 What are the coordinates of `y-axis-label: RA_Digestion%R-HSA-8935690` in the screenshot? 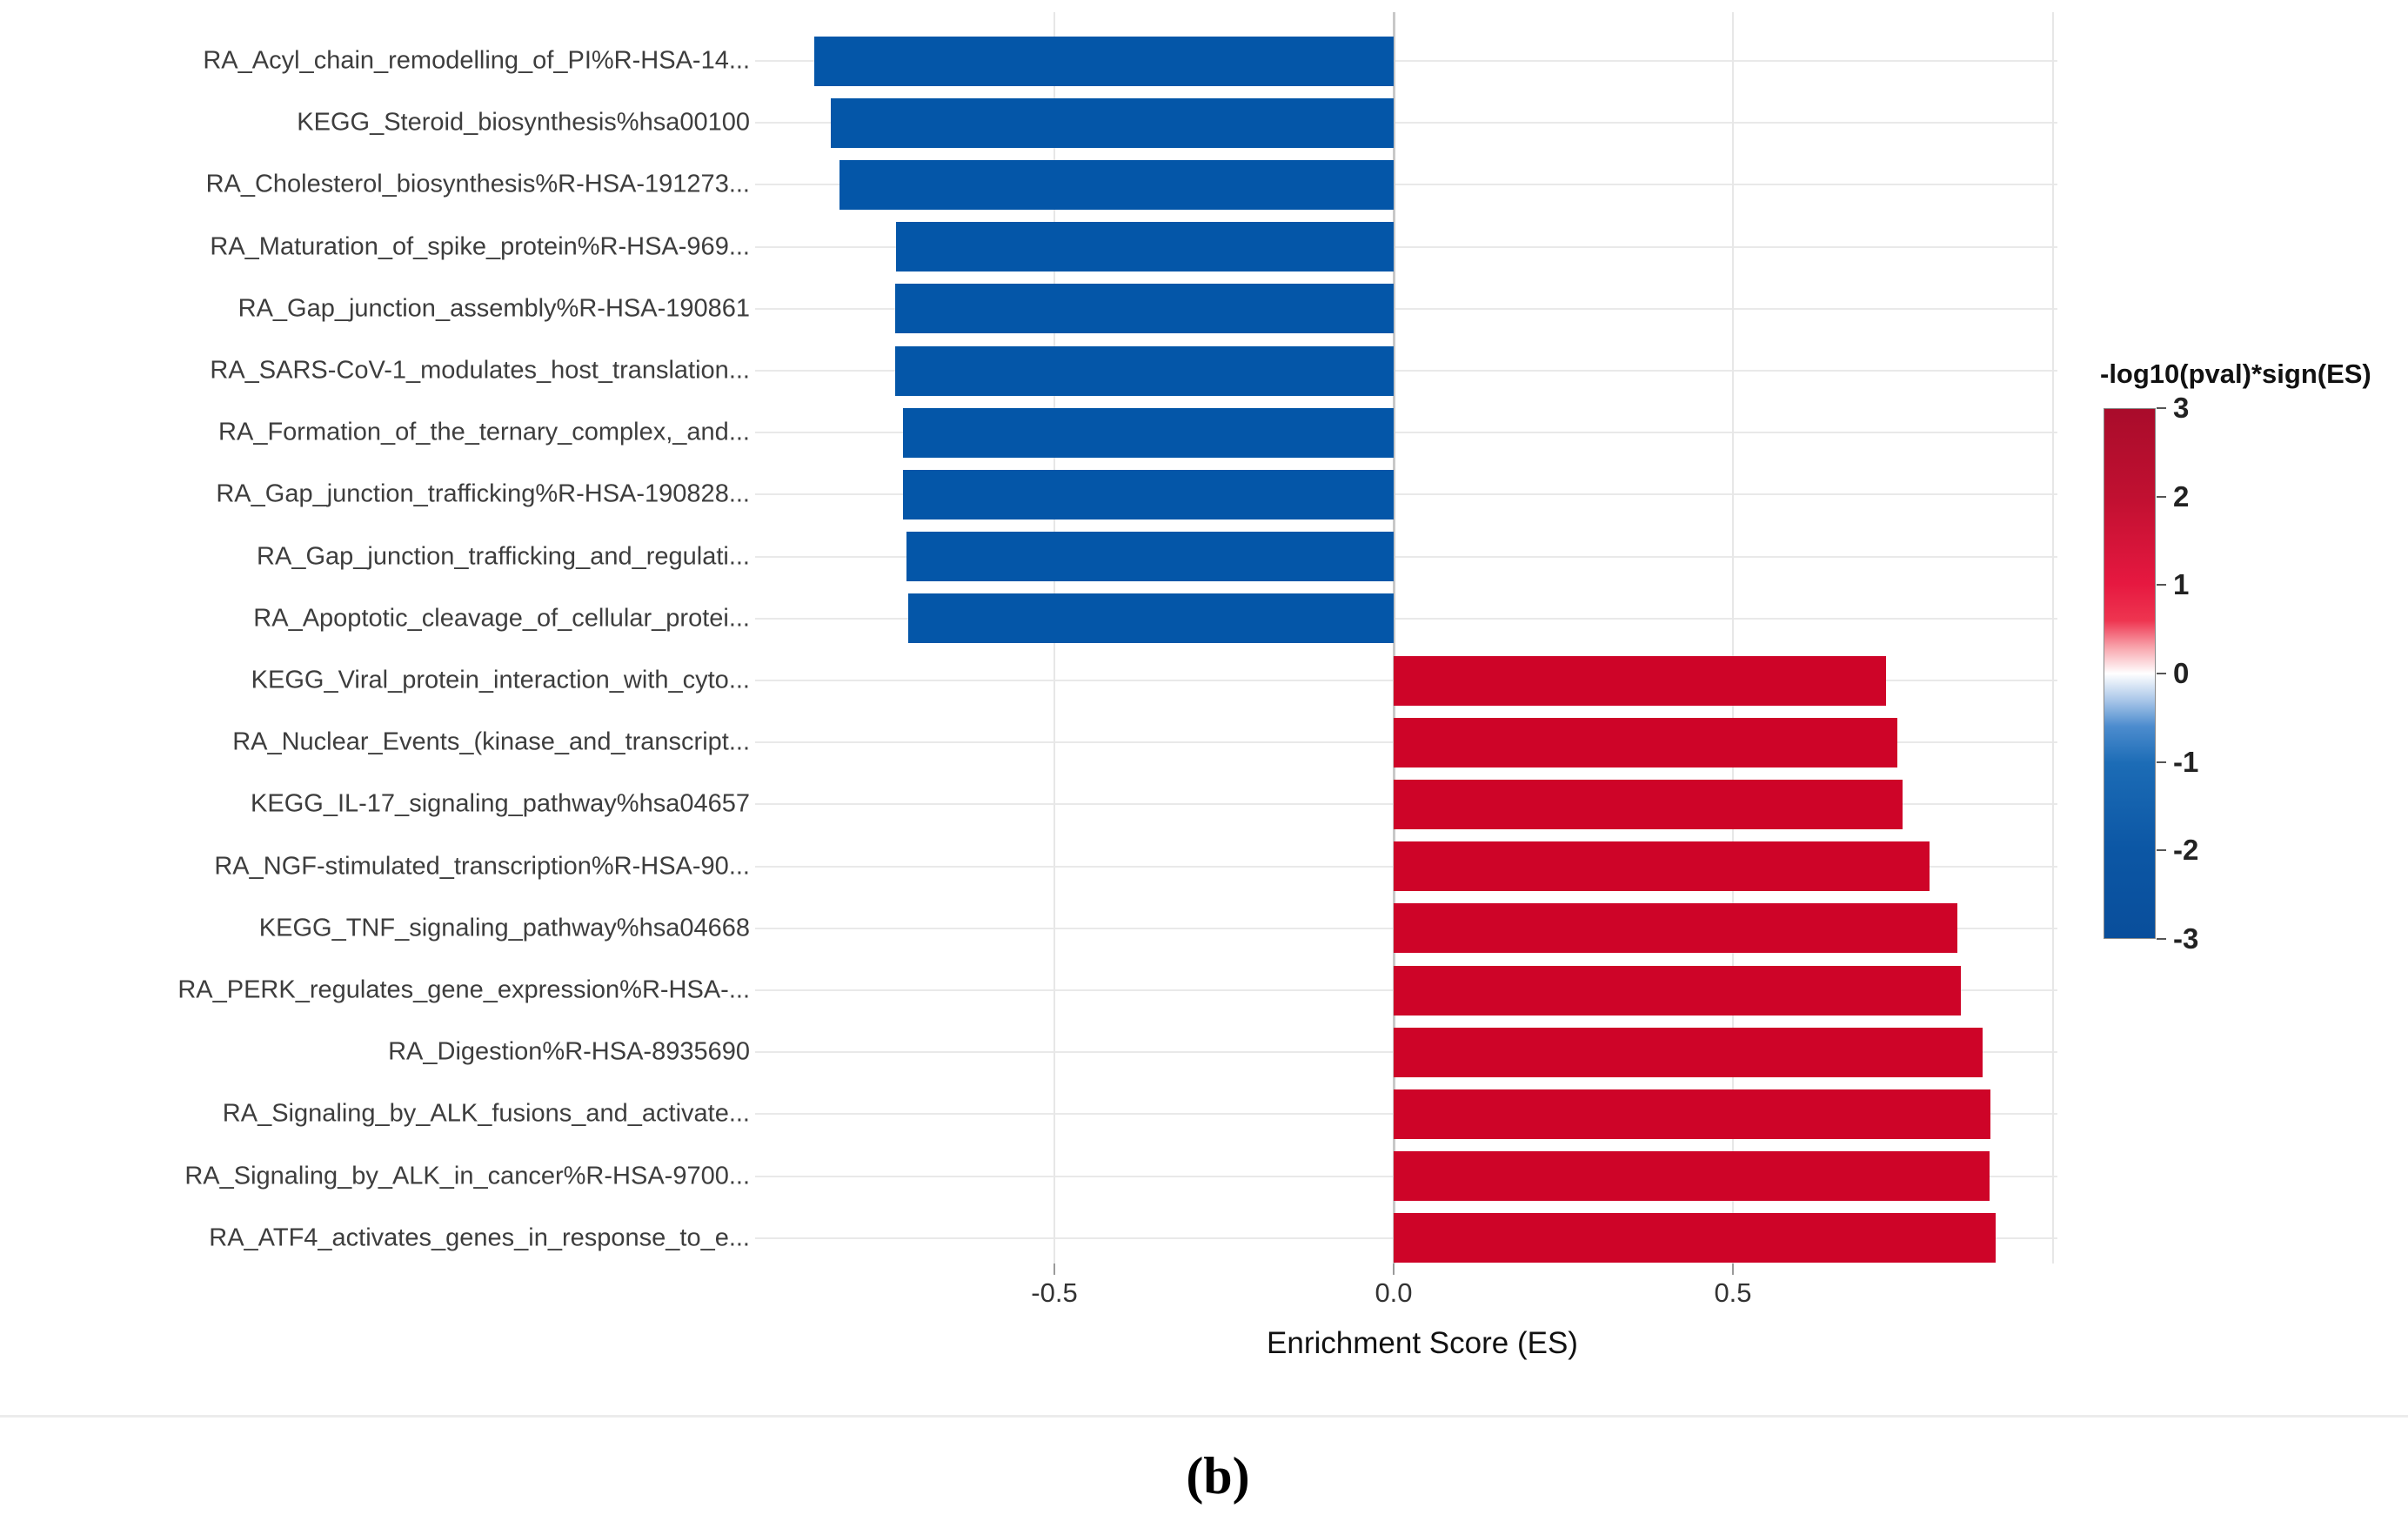 It's located at (569, 1051).